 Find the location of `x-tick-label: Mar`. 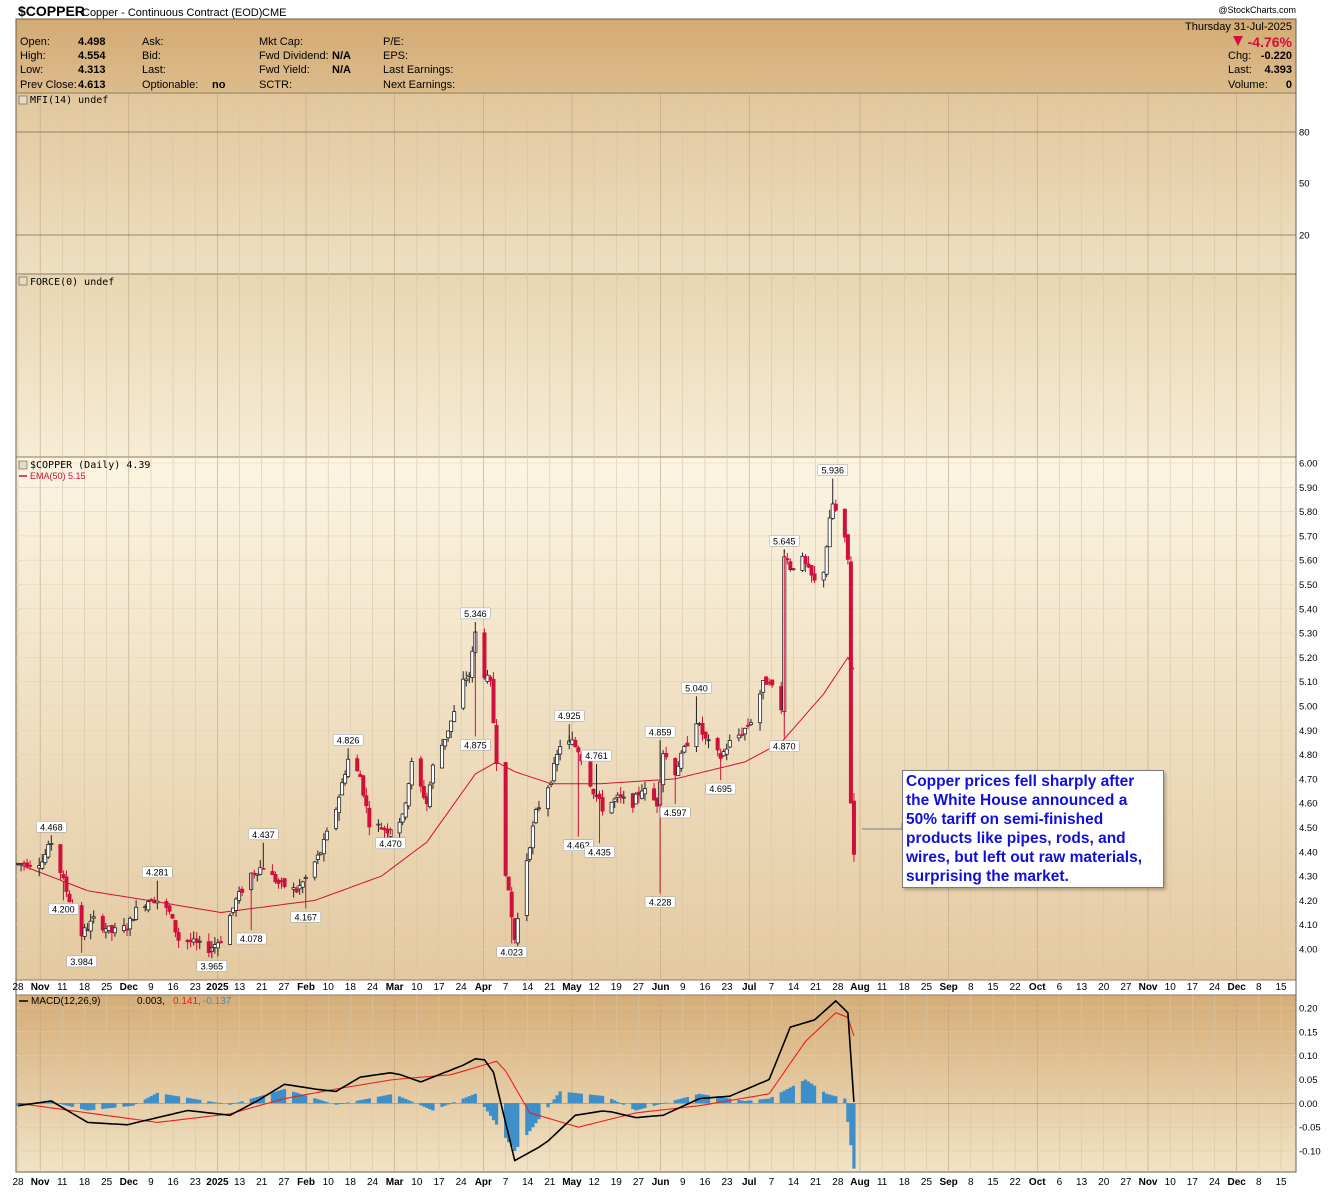

x-tick-label: Mar is located at coordinates (395, 1182).